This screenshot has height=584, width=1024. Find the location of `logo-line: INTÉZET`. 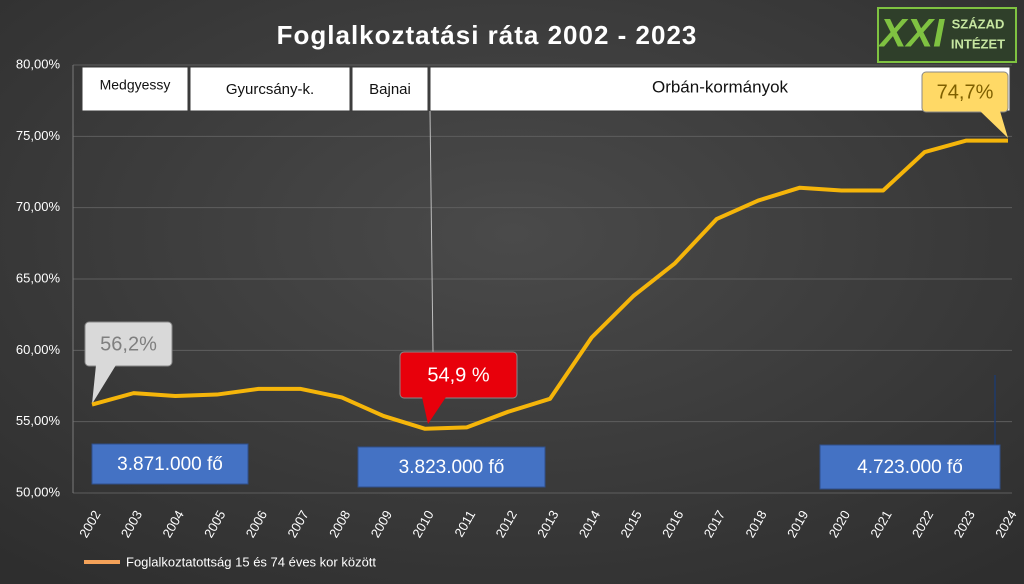

logo-line: INTÉZET is located at coordinates (978, 43).